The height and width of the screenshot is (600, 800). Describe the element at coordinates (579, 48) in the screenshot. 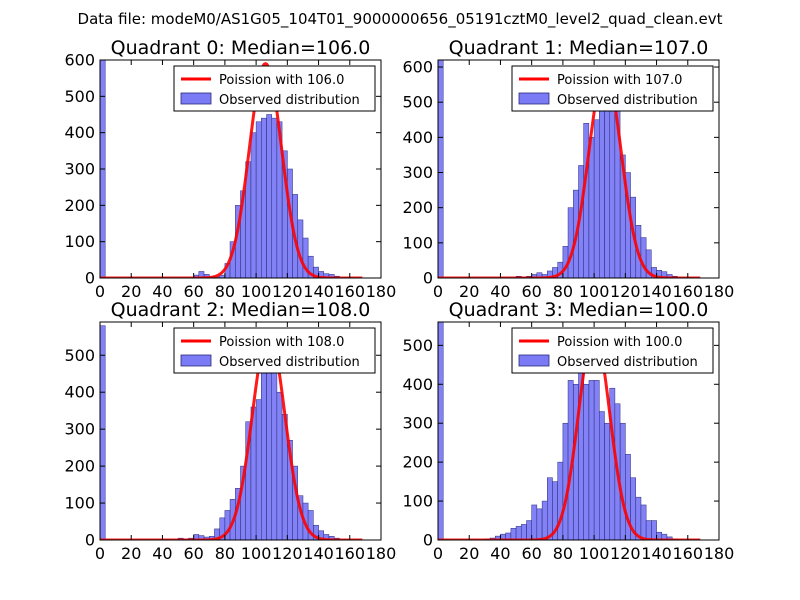

I see `panel-title: Quadrant 1: Median=107.0` at that location.